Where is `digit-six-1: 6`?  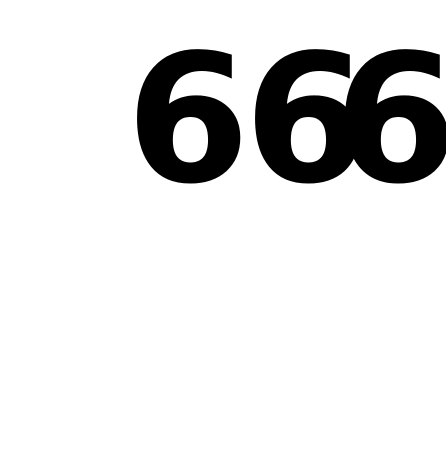 digit-six-1: 6 is located at coordinates (188, 119).